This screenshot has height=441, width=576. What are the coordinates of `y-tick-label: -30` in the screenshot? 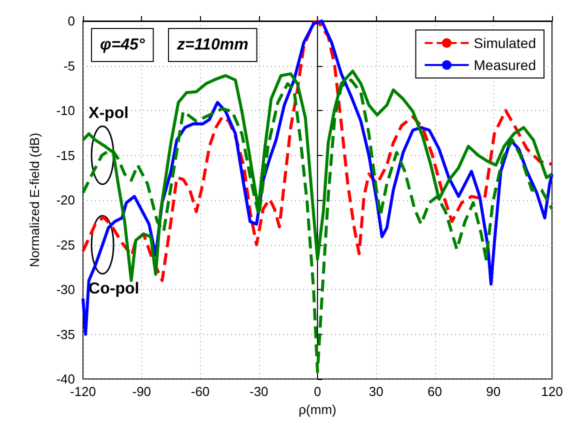 It's located at (65, 289).